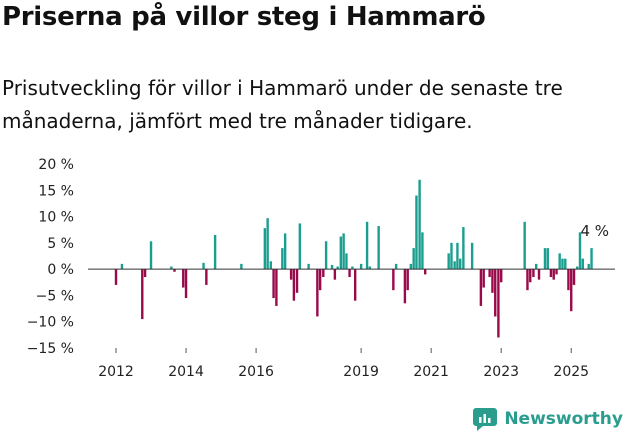 This screenshot has height=439, width=631. I want to click on chart-title: Priserna på villor steg i Hammarö, so click(244, 17).